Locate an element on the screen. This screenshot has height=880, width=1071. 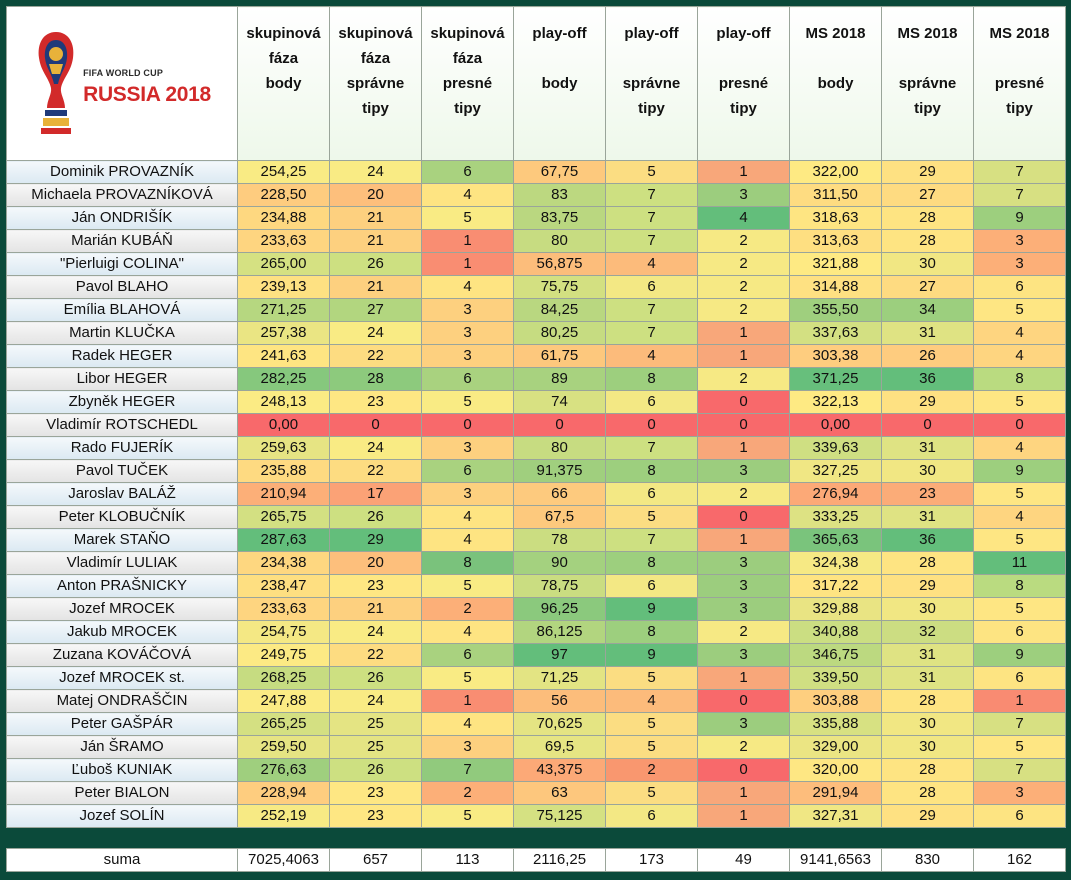
value-cell: 346,75 is located at coordinates (835, 655).